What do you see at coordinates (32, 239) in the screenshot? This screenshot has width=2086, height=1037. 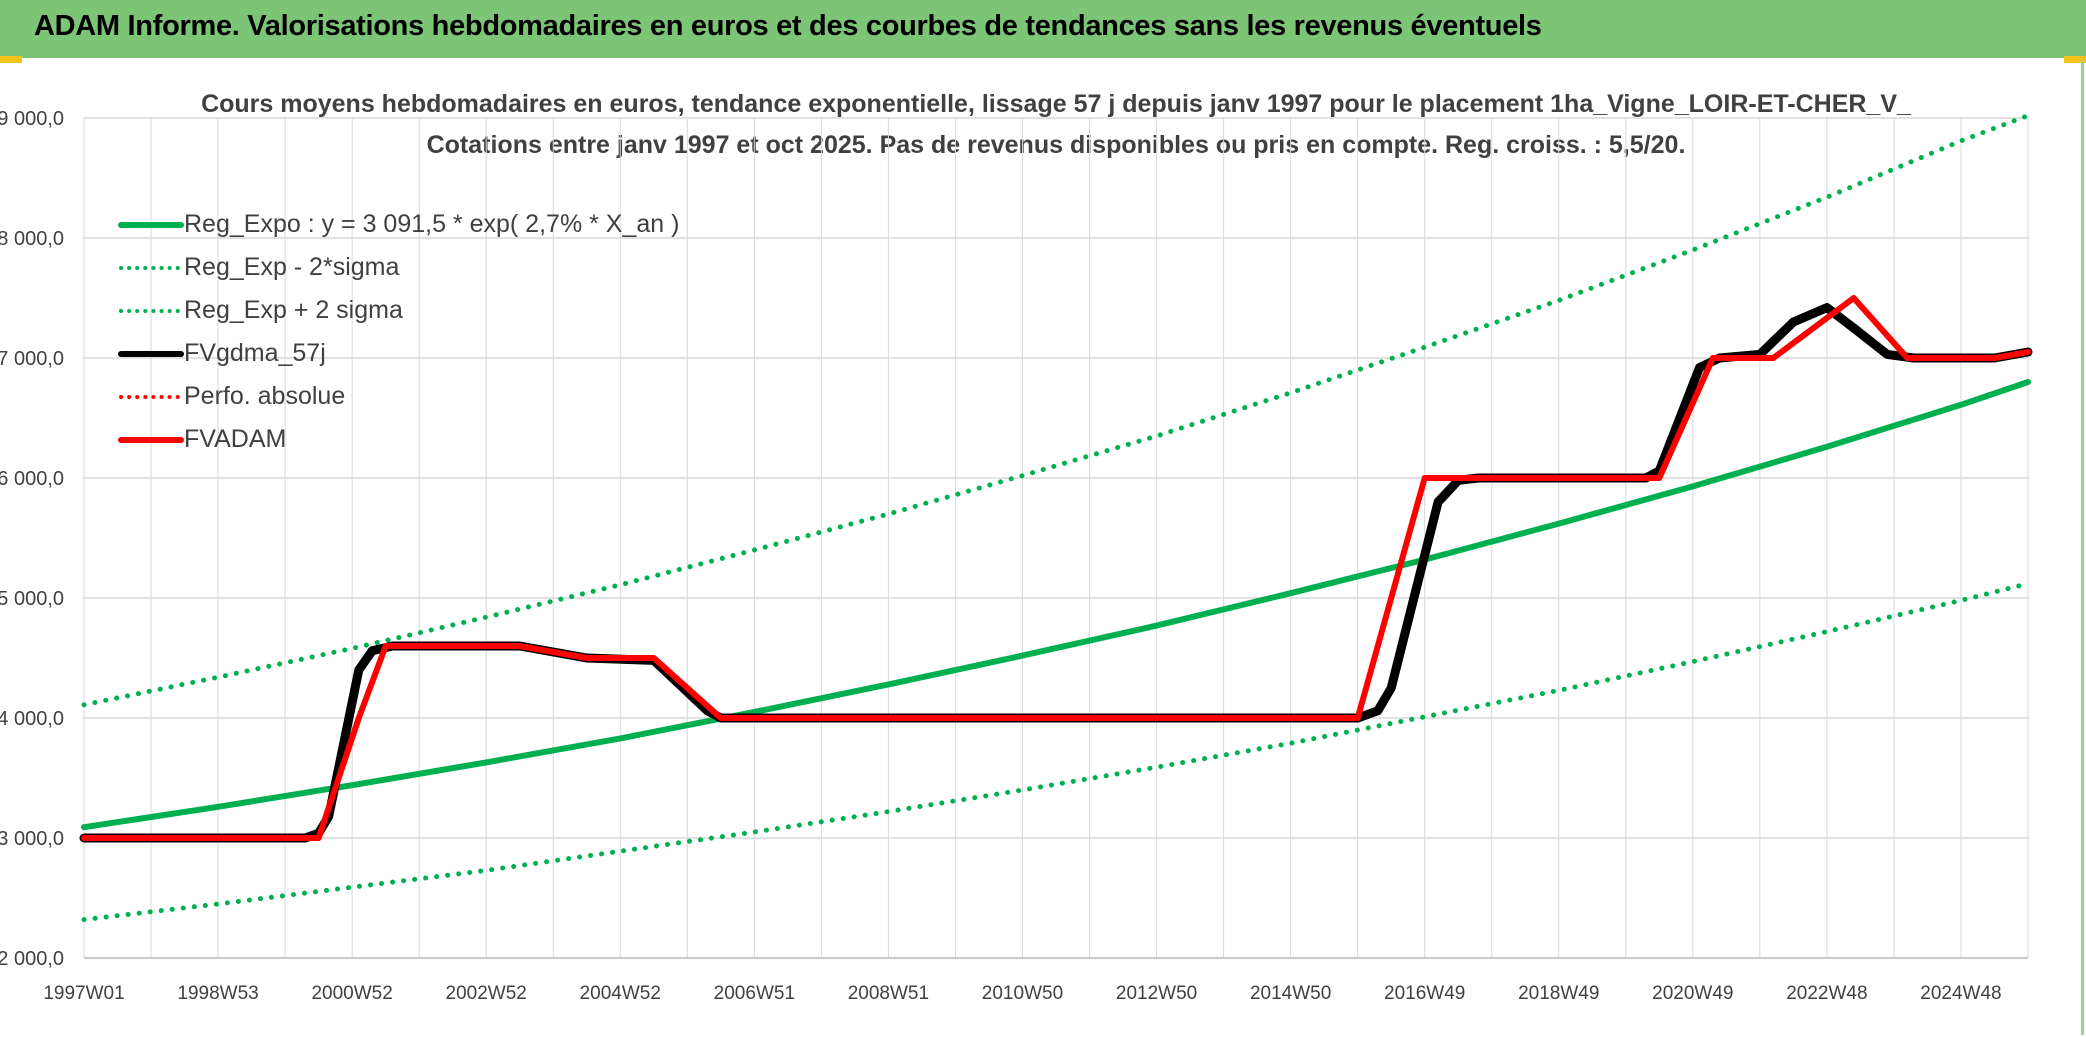 I see `y-tick-label: 8 000,0` at bounding box center [32, 239].